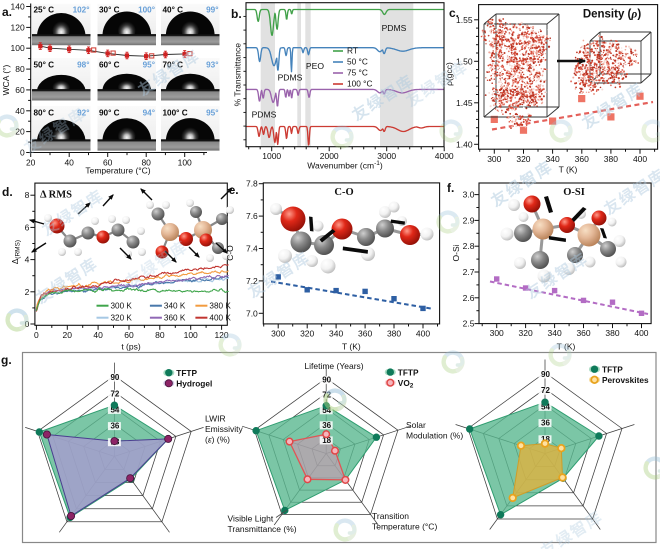 The height and width of the screenshot is (554, 660). Describe the element at coordinates (464, 144) in the screenshot. I see `svg-text: 1.40` at that location.